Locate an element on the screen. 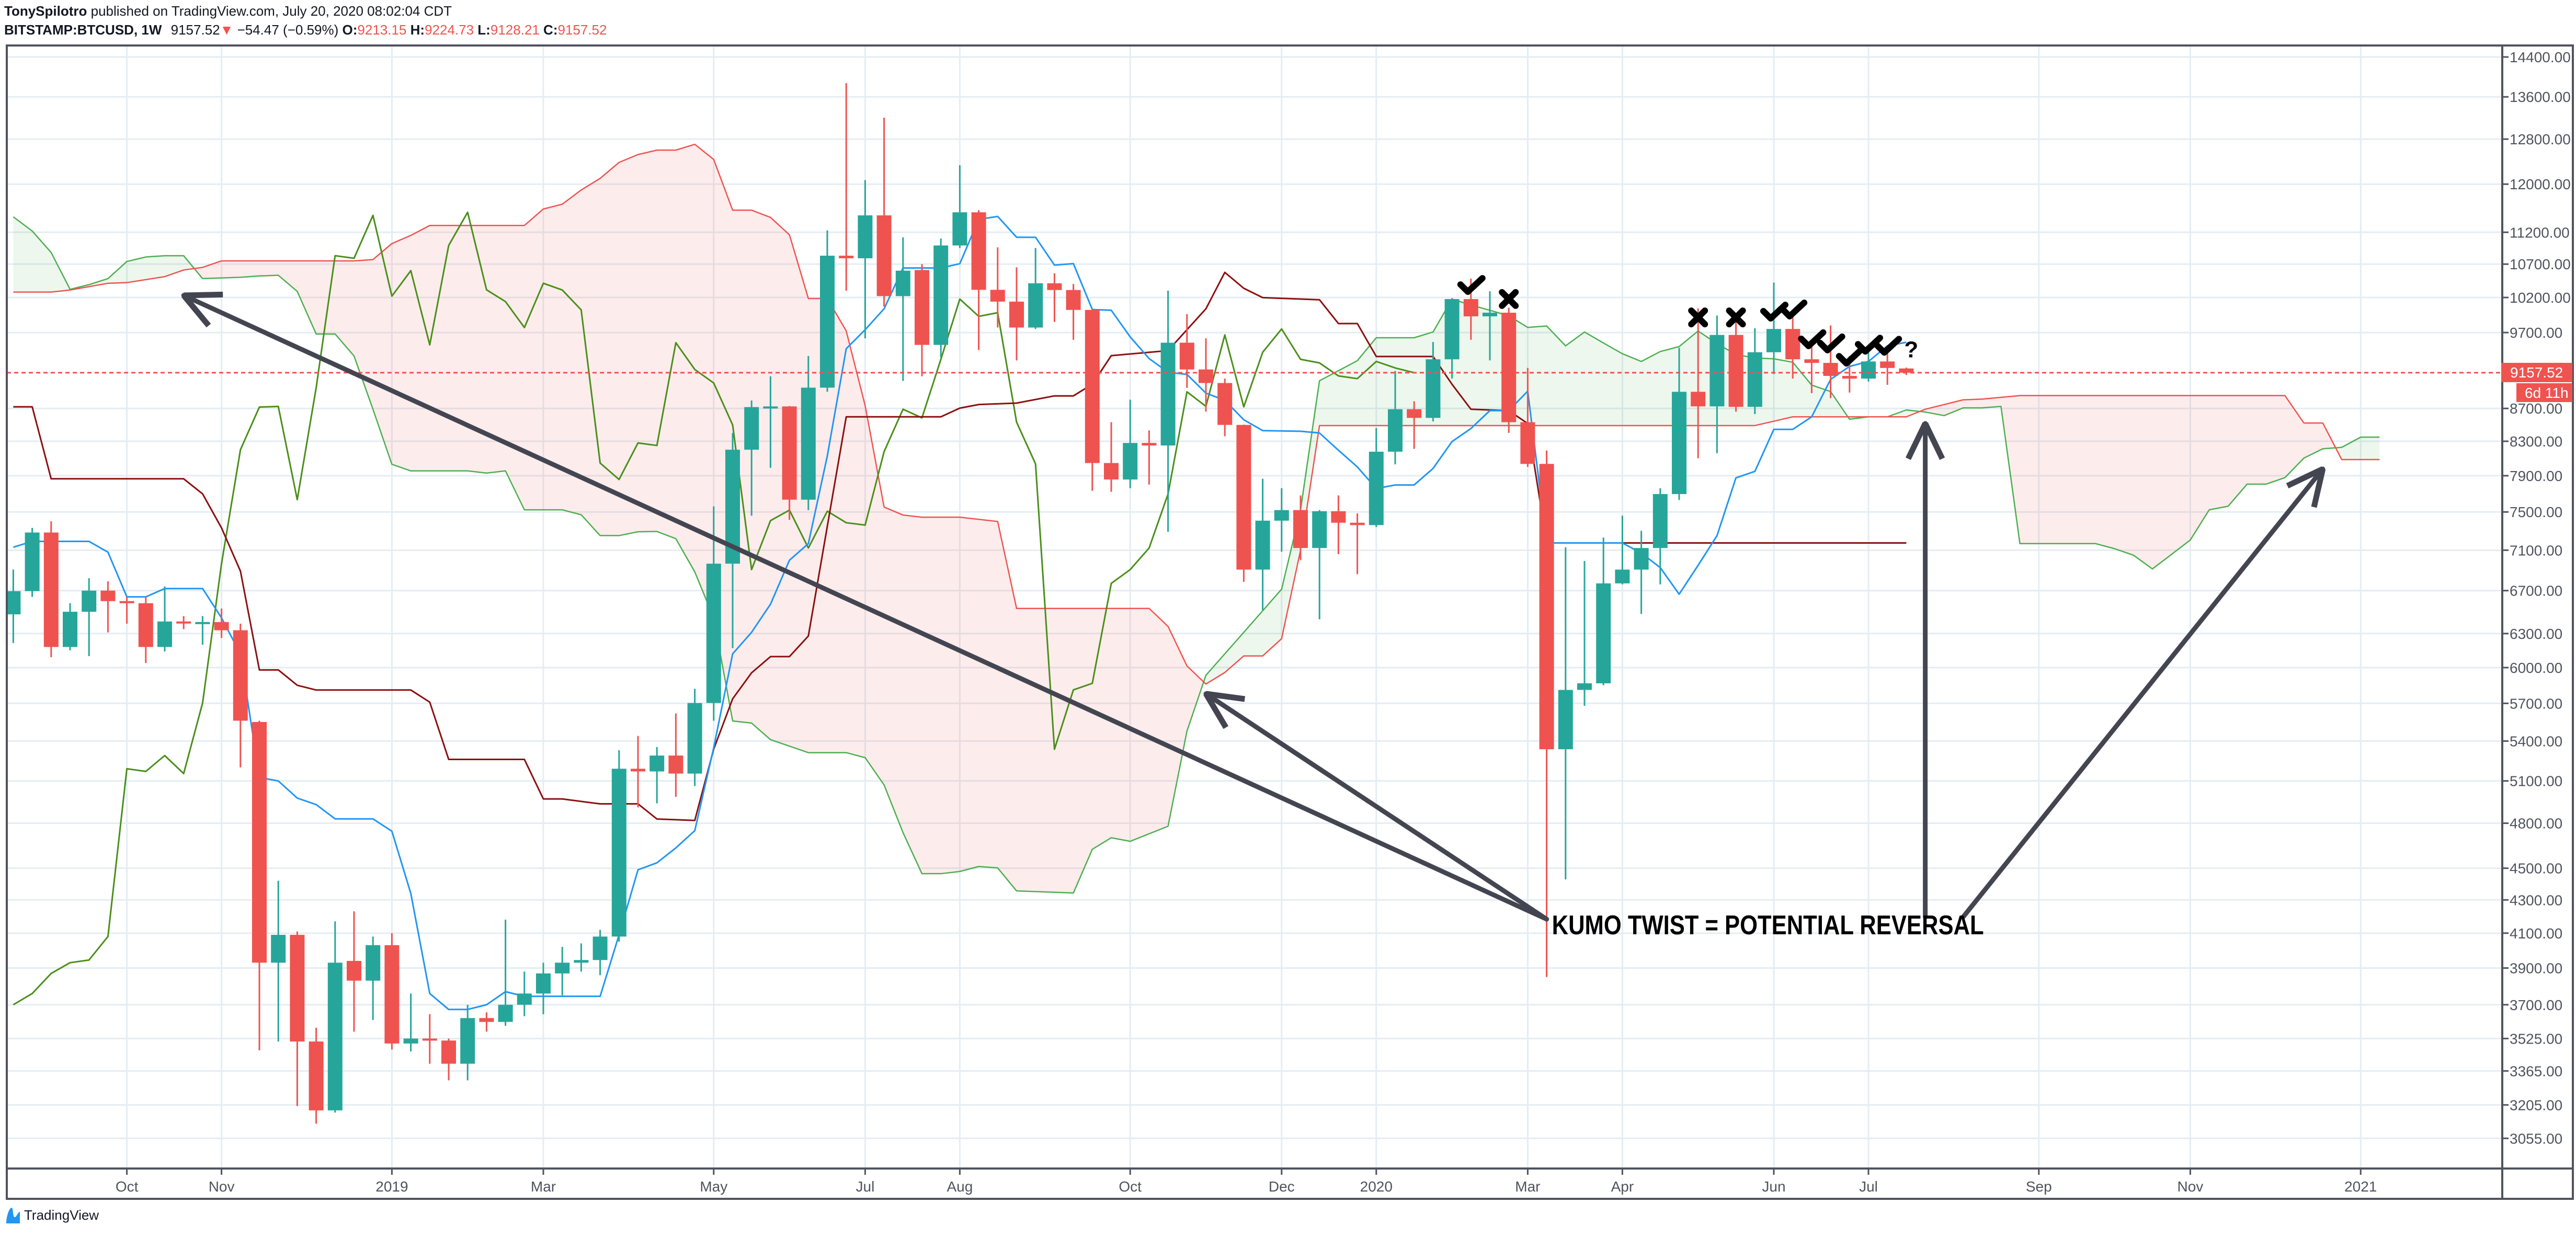 Image resolution: width=2576 pixels, height=1237 pixels. time-tick-label: Nov is located at coordinates (222, 1186).